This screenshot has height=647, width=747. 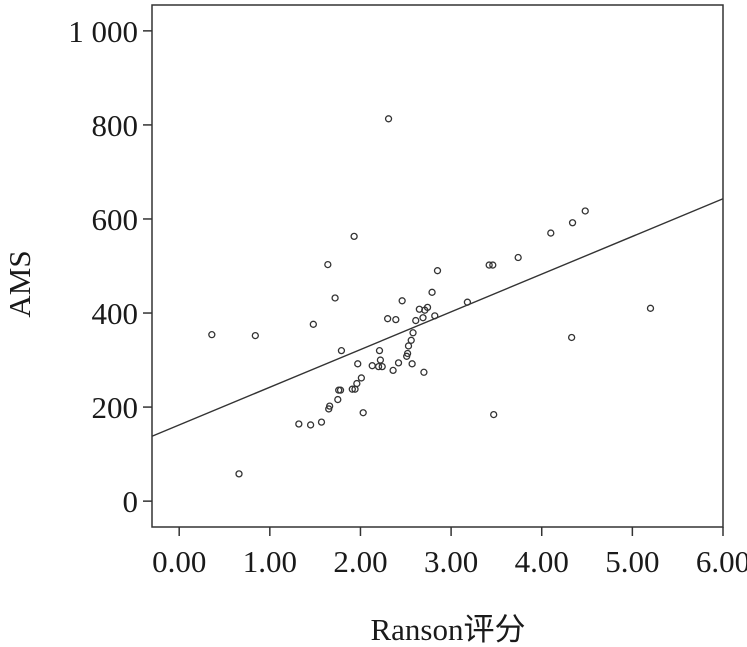 I want to click on y-tick-label: 200, so click(x=115, y=407).